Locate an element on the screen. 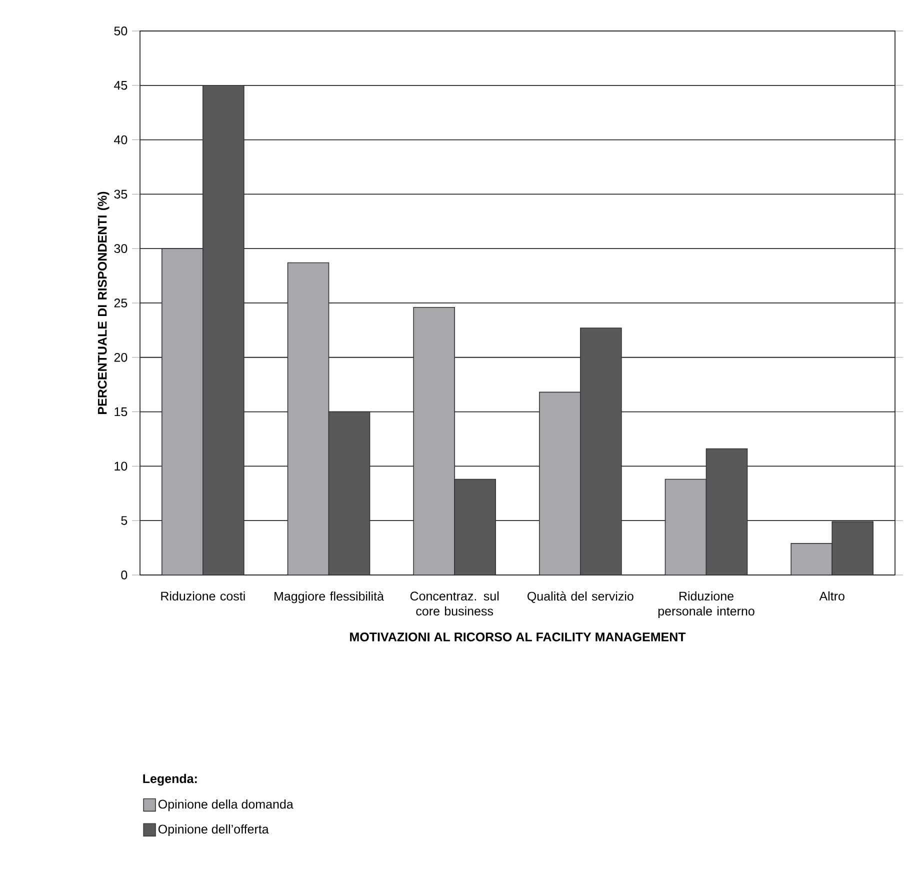 The image size is (912, 891). y-tick-label: 0 is located at coordinates (124, 575).